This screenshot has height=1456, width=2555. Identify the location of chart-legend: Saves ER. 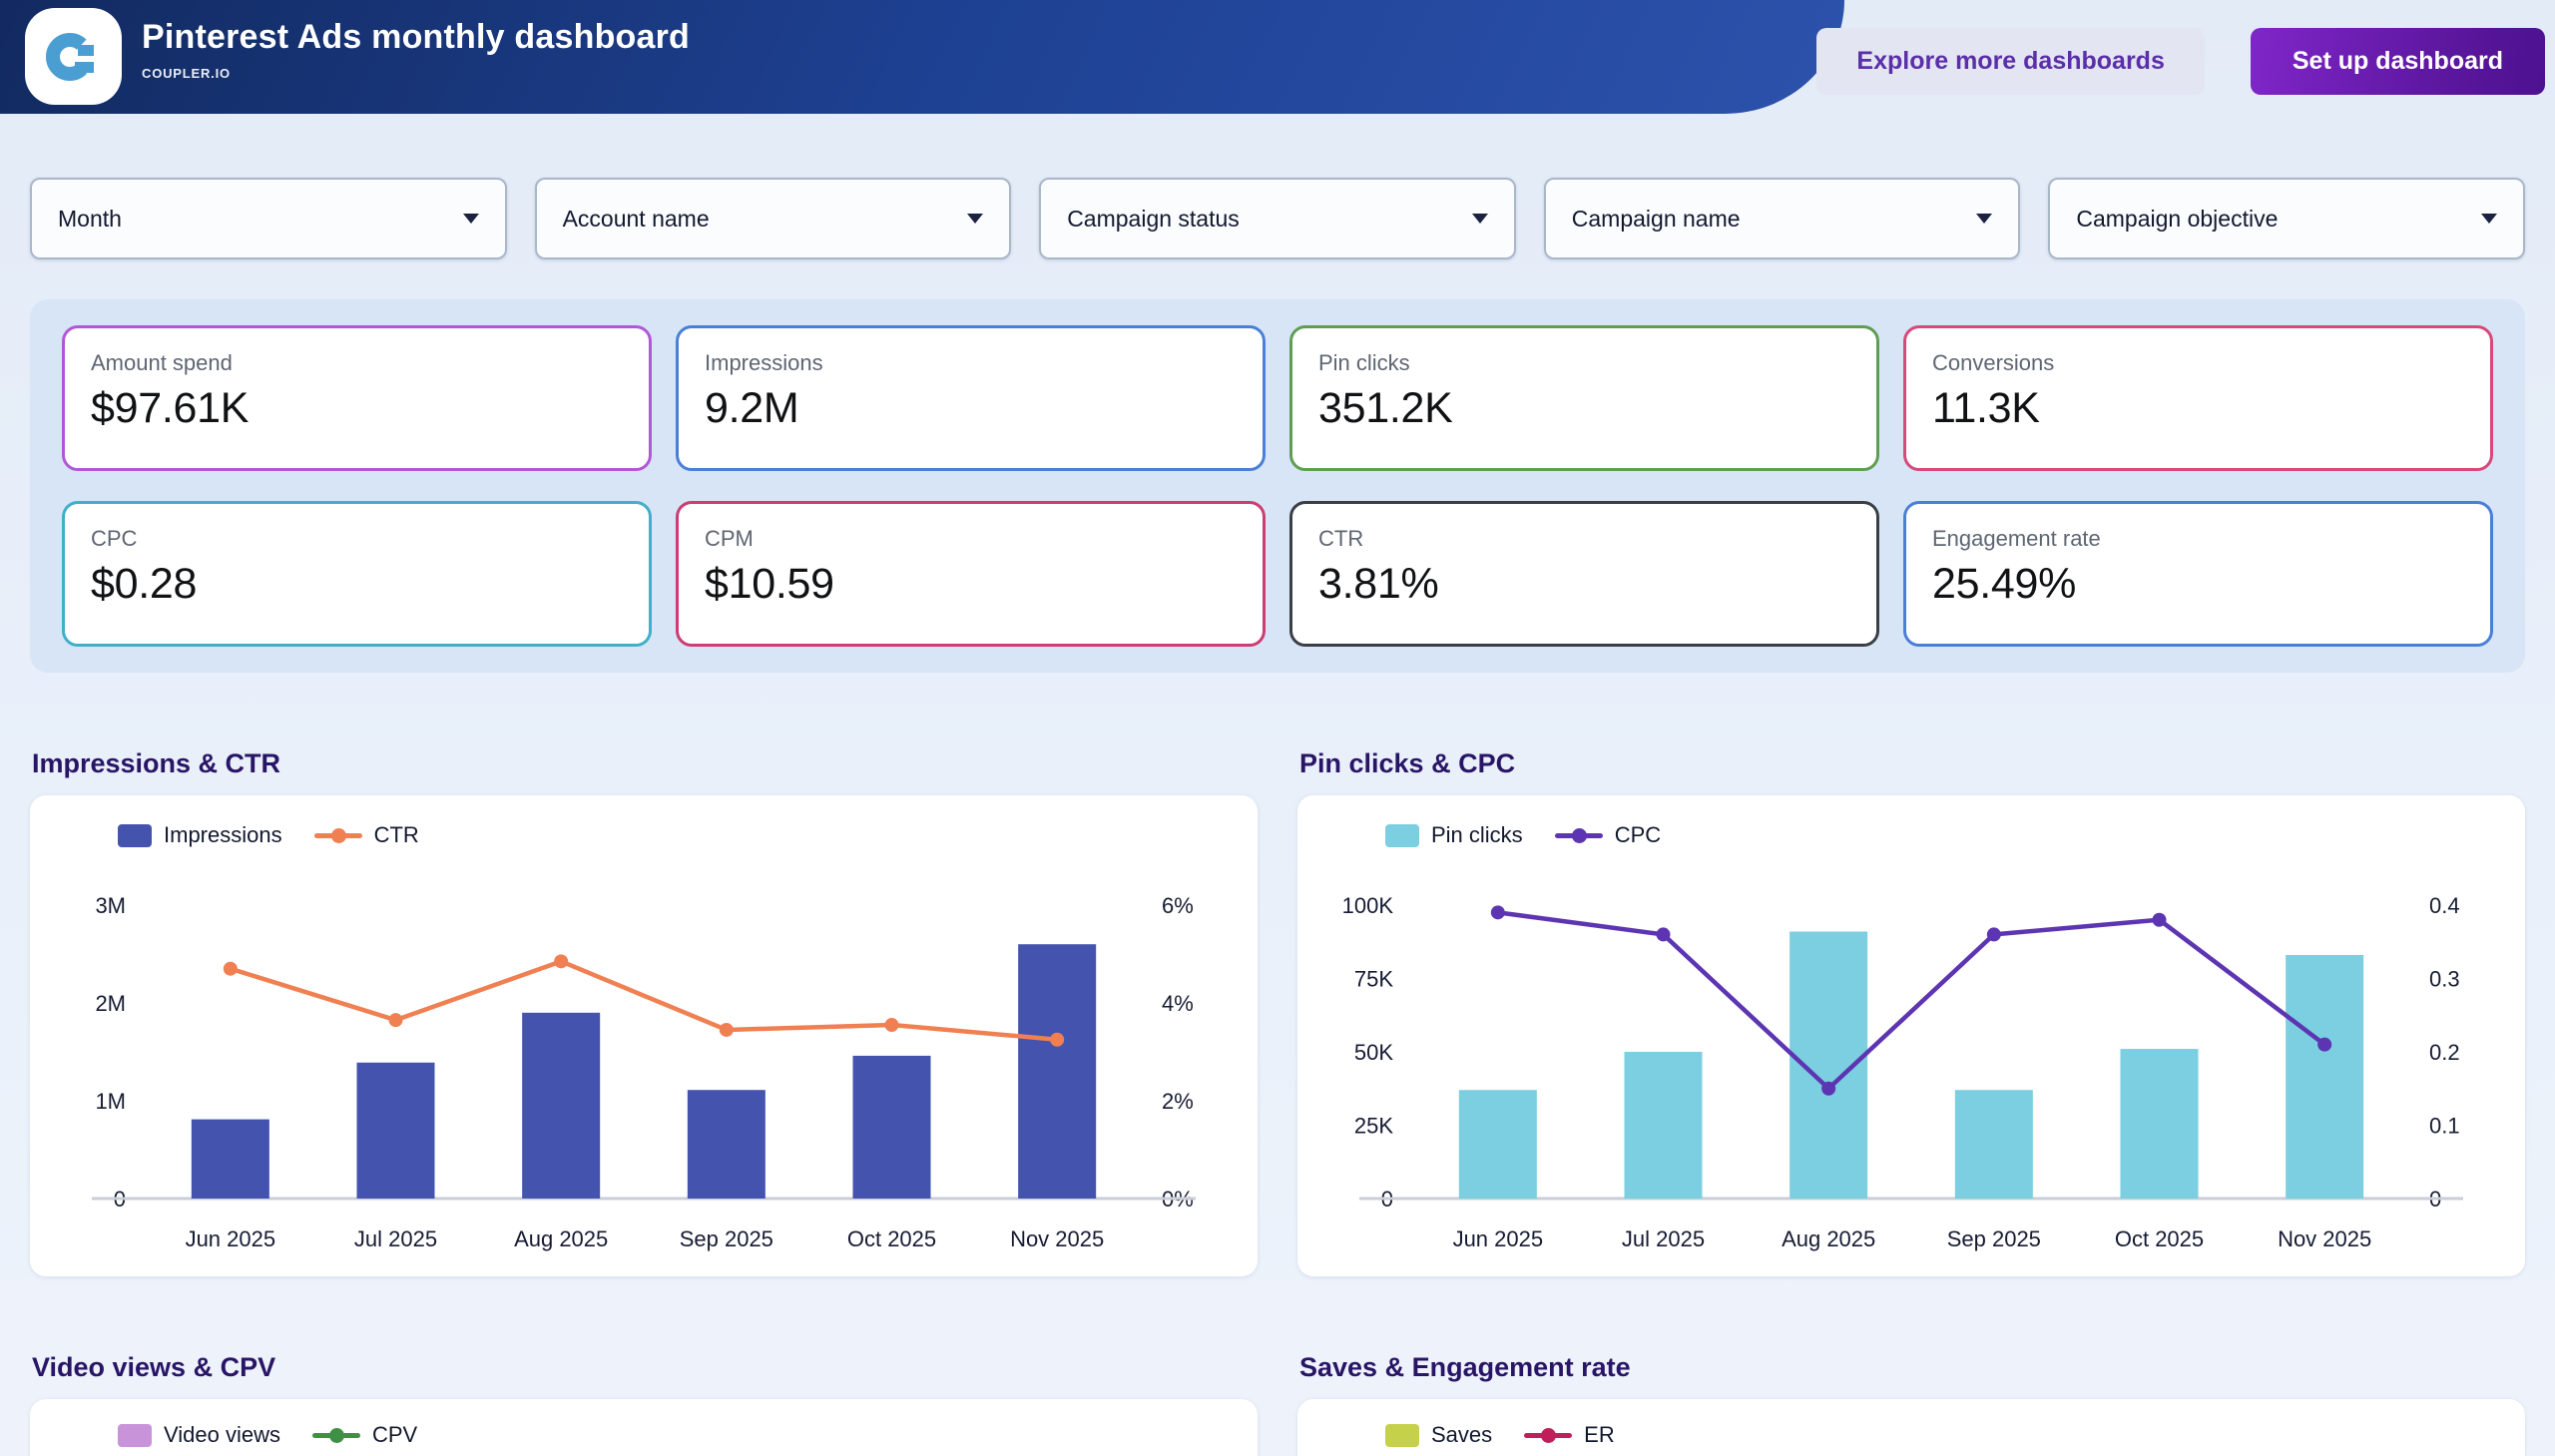
(1940, 1435).